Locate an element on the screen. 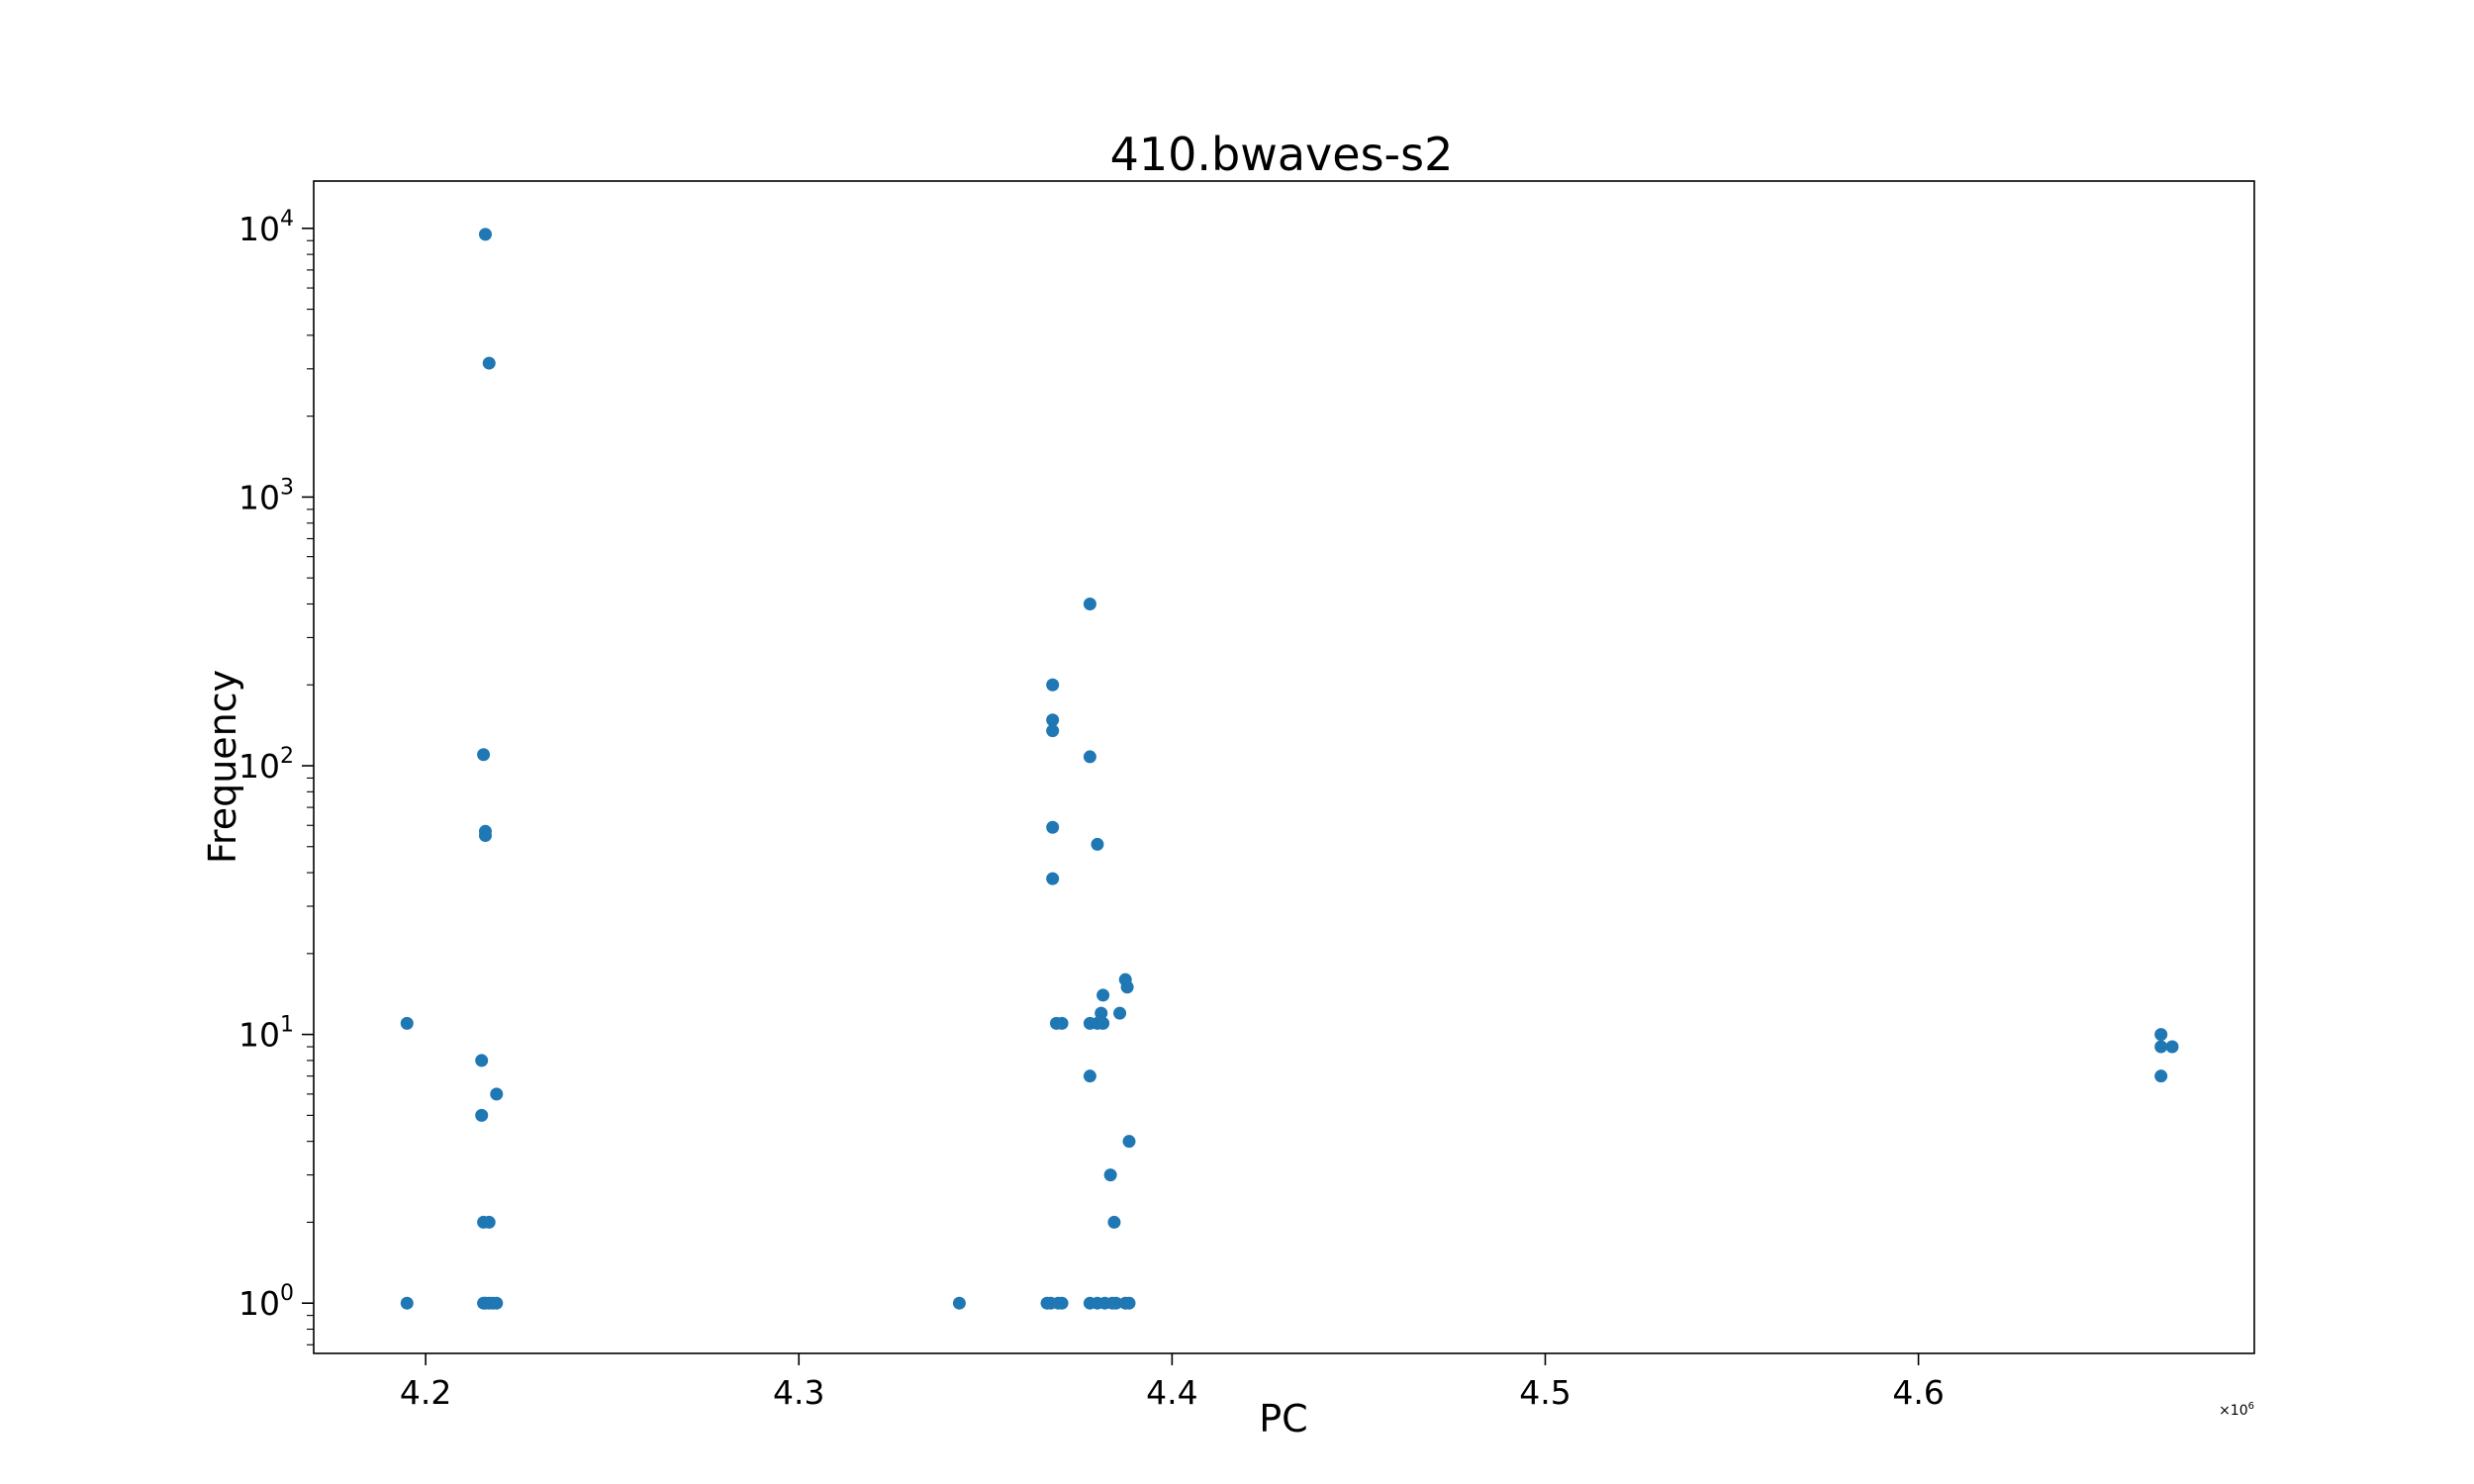  x-tick-label-0: 4.2 is located at coordinates (426, 1392).